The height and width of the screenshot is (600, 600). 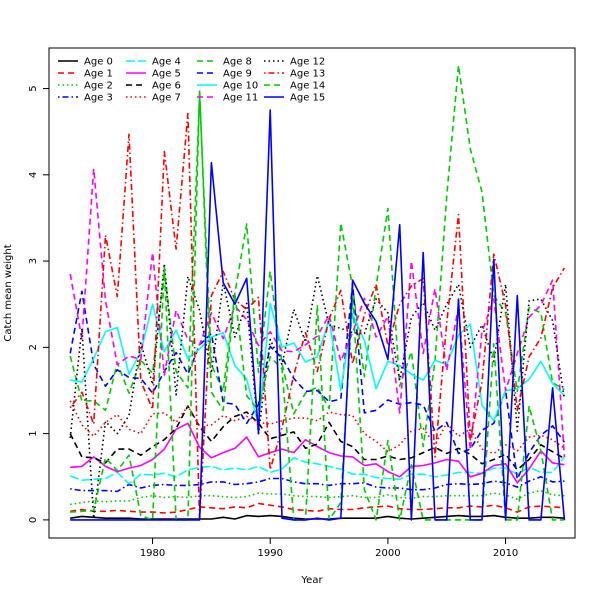 What do you see at coordinates (152, 553) in the screenshot?
I see `x-tick-label: 1980` at bounding box center [152, 553].